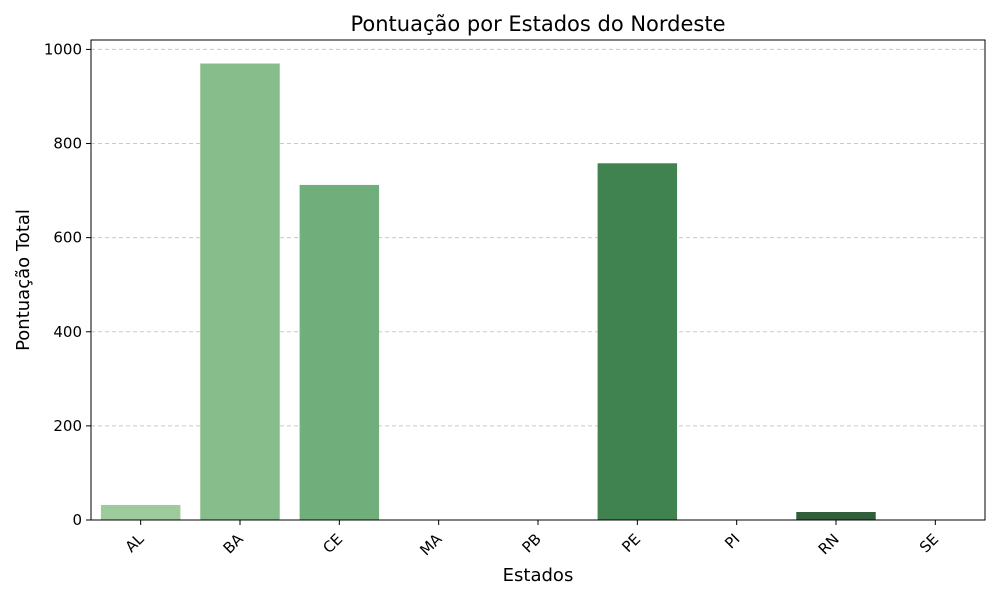  What do you see at coordinates (67, 332) in the screenshot?
I see `y-tick-label: 400` at bounding box center [67, 332].